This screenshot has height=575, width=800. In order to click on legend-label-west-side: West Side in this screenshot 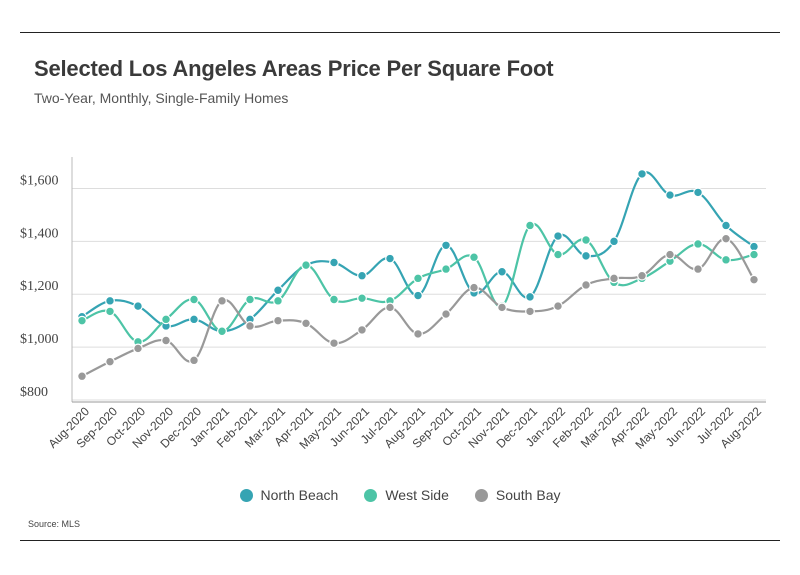, I will do `click(417, 495)`.